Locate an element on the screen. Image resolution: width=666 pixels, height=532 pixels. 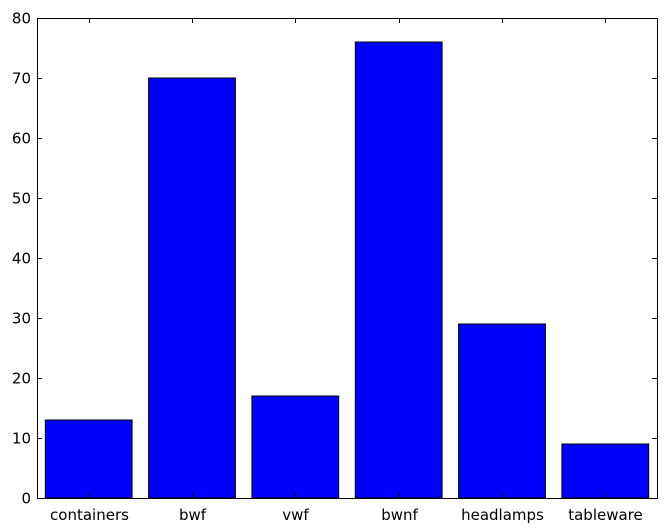
y-tick-label: 10 is located at coordinates (21, 439).